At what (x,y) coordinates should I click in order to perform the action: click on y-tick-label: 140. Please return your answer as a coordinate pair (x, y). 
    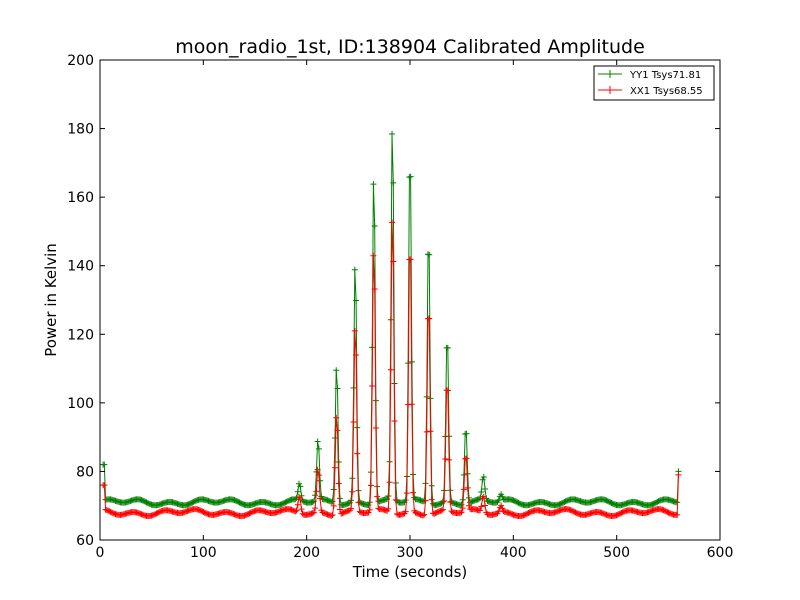
    Looking at the image, I should click on (80, 267).